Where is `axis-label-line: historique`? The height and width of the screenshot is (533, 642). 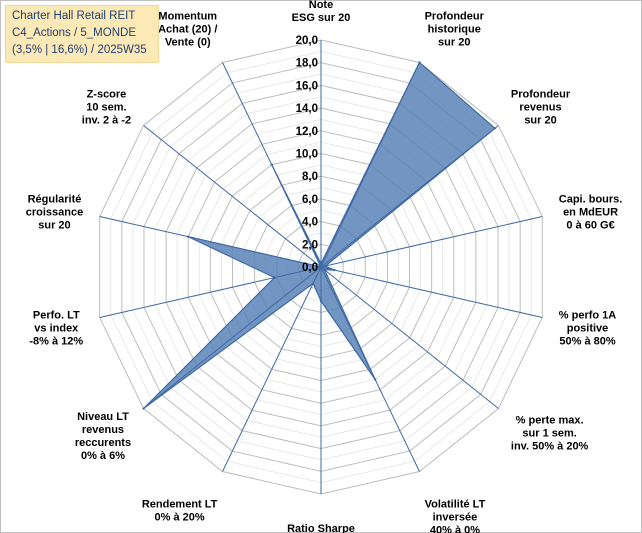
axis-label-line: historique is located at coordinates (454, 30).